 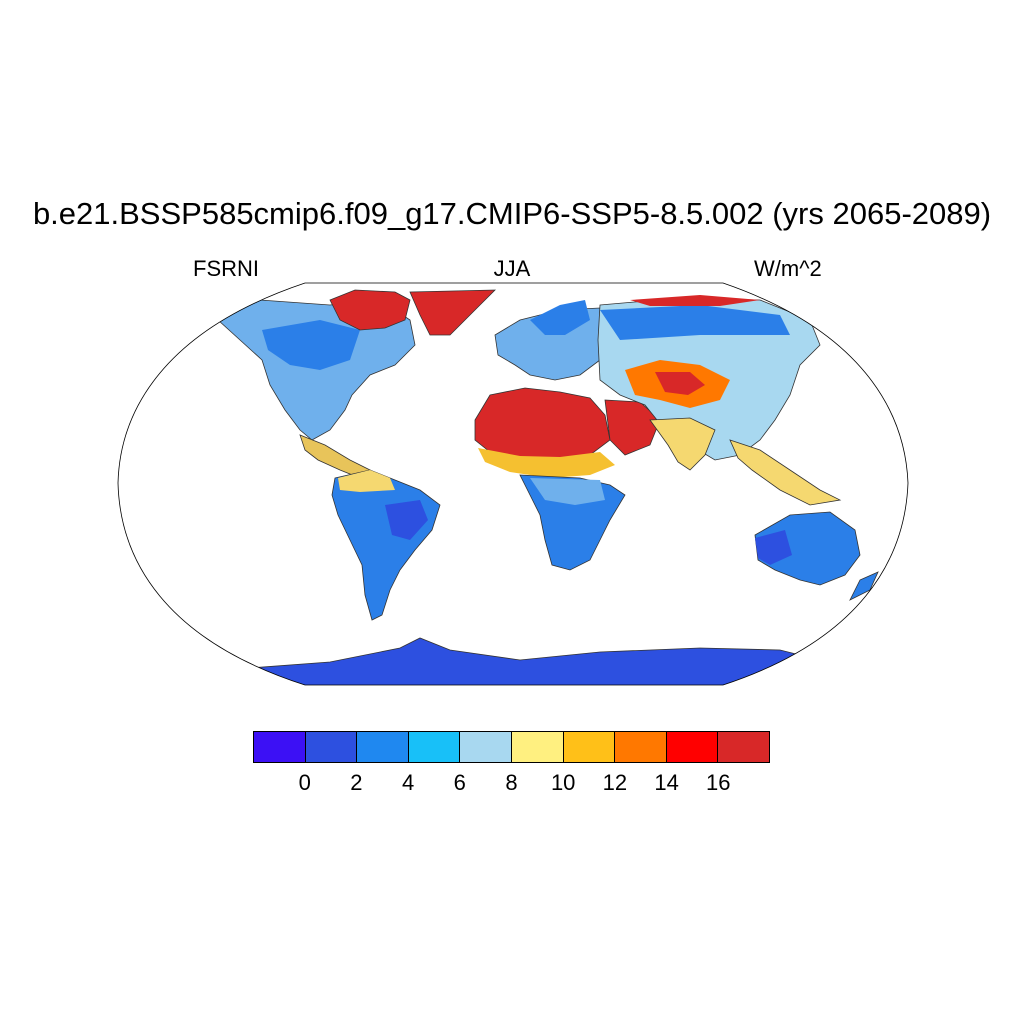 I want to click on colorbar-tick-label: 10, so click(x=563, y=782).